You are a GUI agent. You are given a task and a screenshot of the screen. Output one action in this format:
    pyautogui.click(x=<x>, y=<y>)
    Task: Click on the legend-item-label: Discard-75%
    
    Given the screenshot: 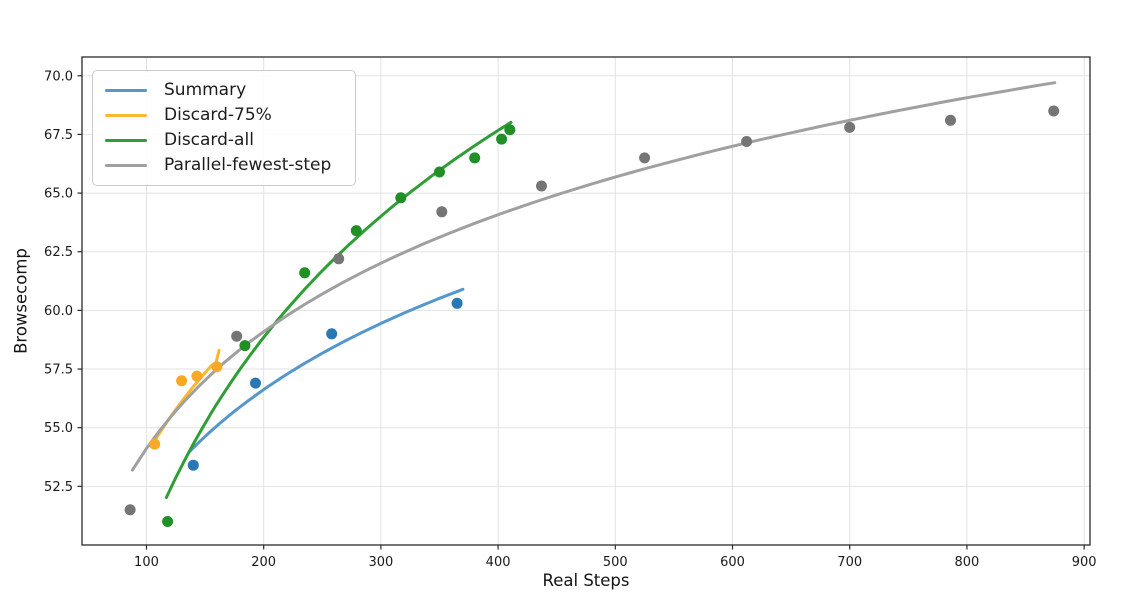 What is the action you would take?
    pyautogui.click(x=218, y=115)
    